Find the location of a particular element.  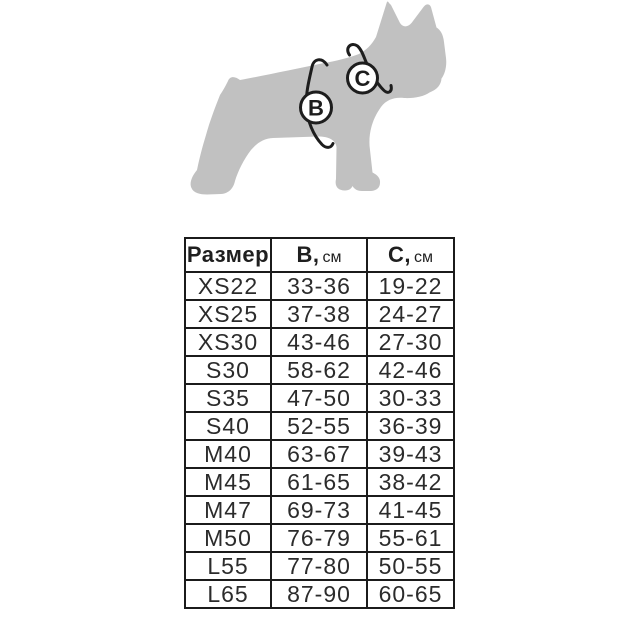

b-cell: 87-90 is located at coordinates (319, 594).